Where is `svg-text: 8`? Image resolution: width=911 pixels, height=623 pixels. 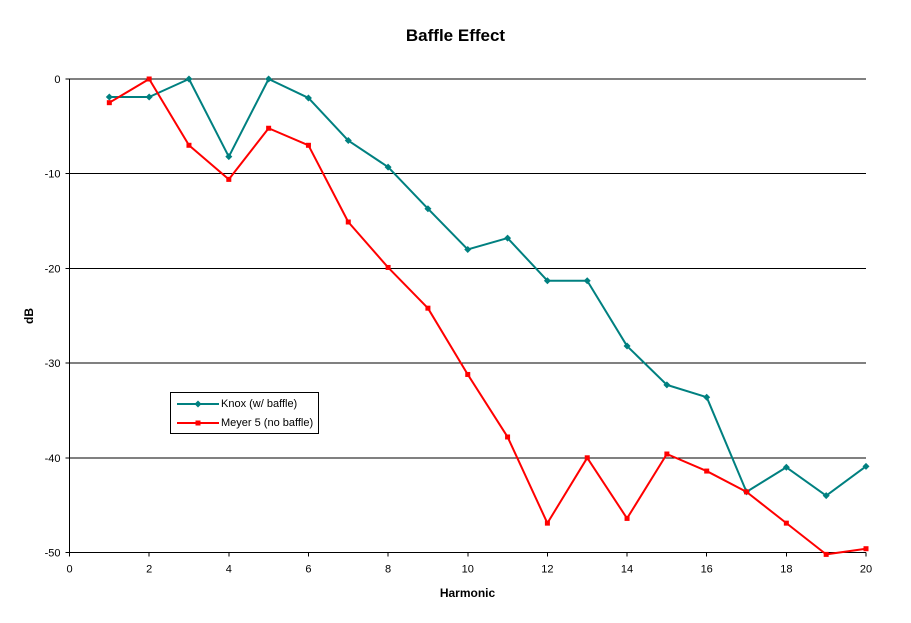
svg-text: 8 is located at coordinates (388, 570).